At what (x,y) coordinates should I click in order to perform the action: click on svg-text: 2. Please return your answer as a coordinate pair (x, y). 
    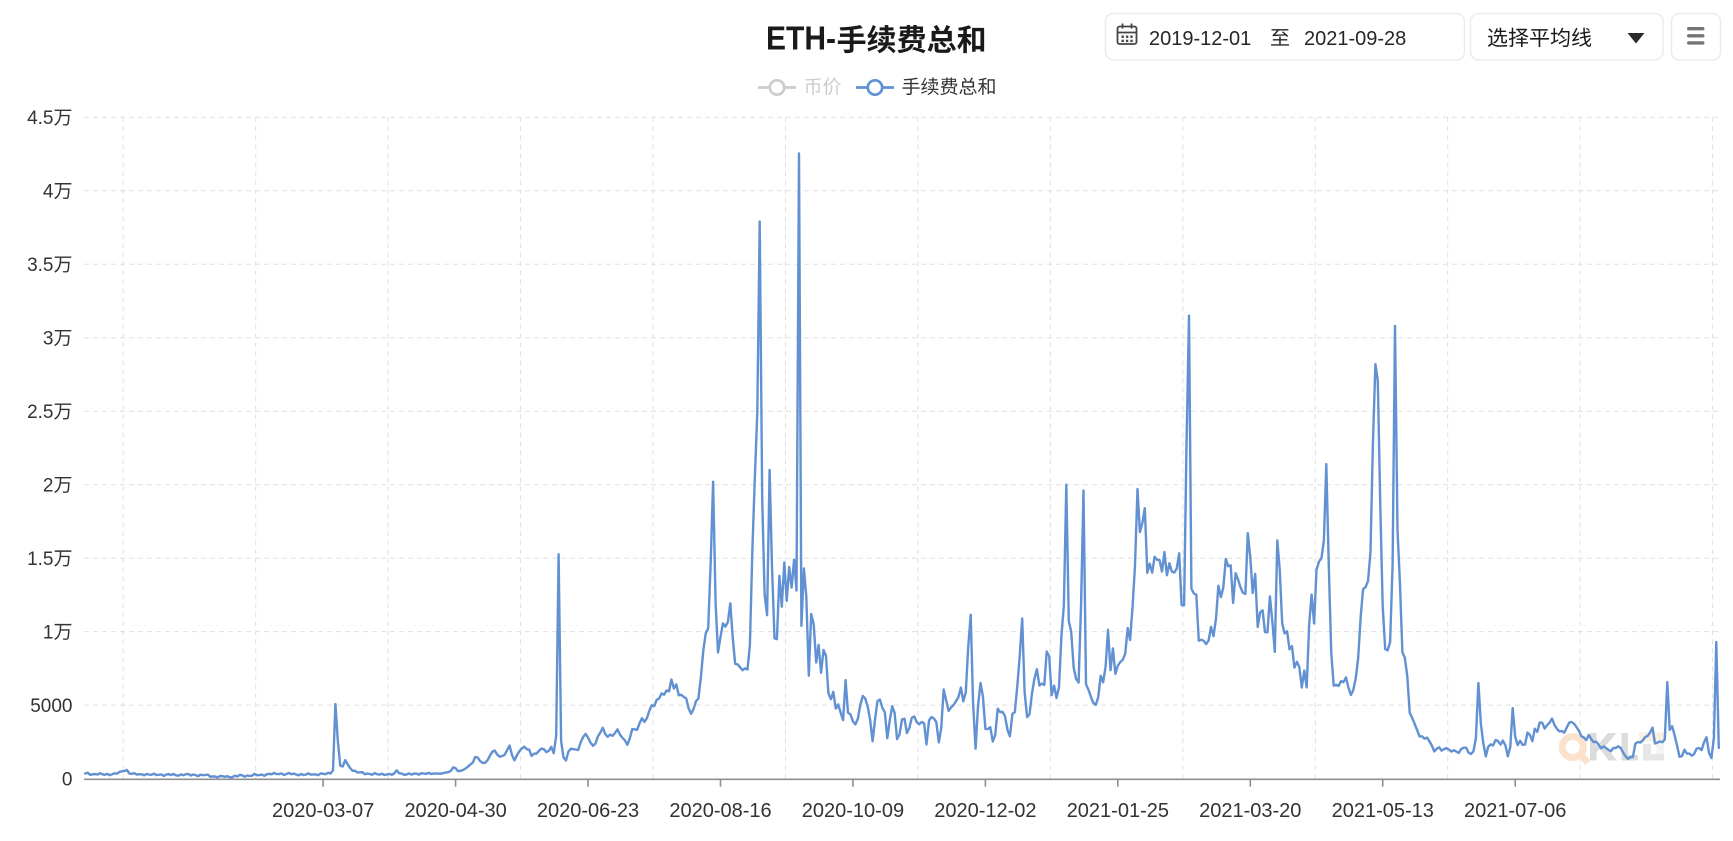
    Looking at the image, I should click on (48, 485).